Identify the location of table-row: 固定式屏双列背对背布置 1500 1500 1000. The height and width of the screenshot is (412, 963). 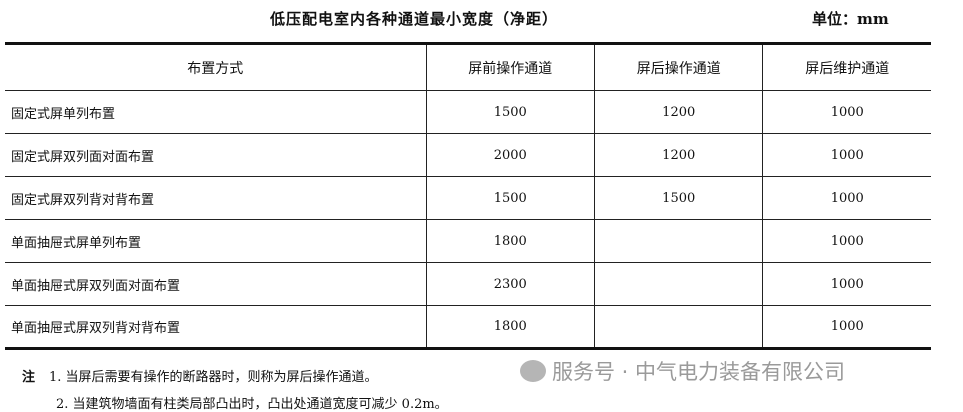
(468, 198).